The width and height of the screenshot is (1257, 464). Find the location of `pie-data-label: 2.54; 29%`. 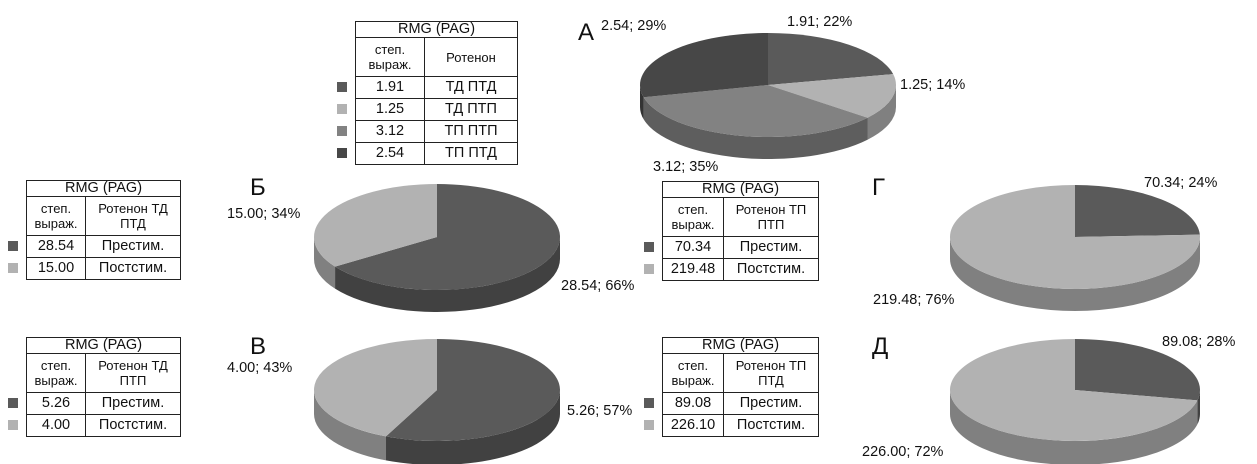

pie-data-label: 2.54; 29% is located at coordinates (633, 26).